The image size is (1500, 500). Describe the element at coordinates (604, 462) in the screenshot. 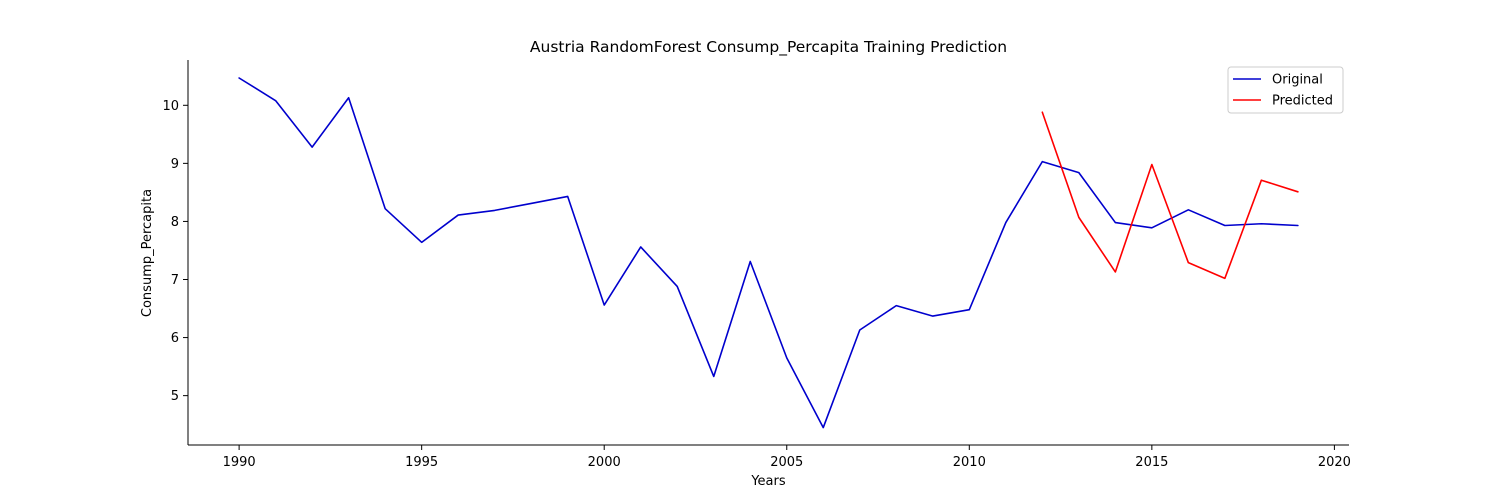

I see `x-tick-label: 2000` at that location.